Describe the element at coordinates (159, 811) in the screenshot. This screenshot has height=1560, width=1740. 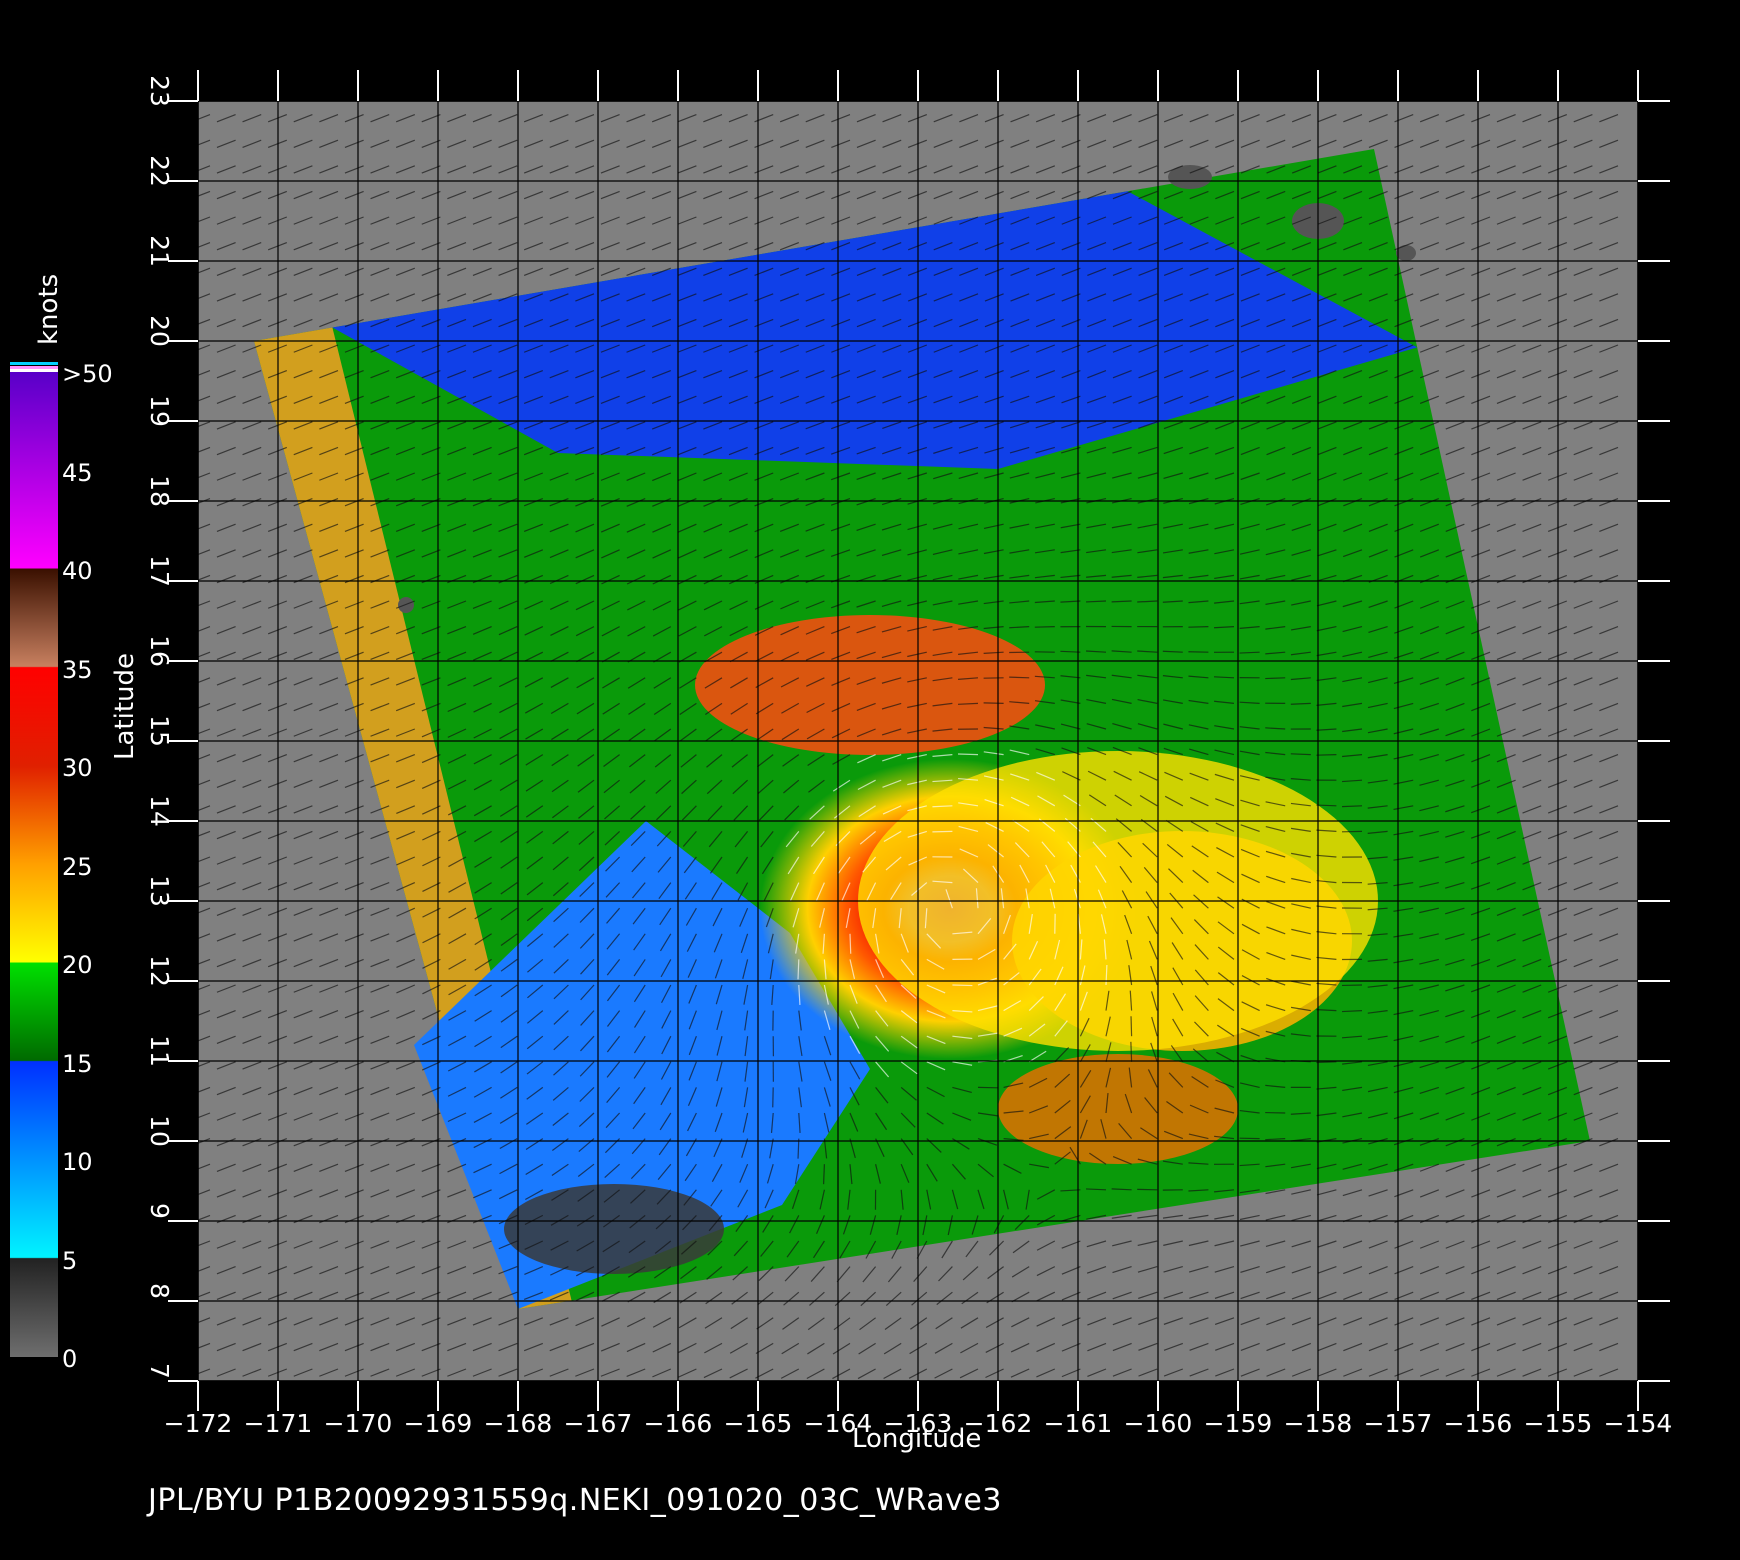
I see `y-tick-label: 14` at that location.